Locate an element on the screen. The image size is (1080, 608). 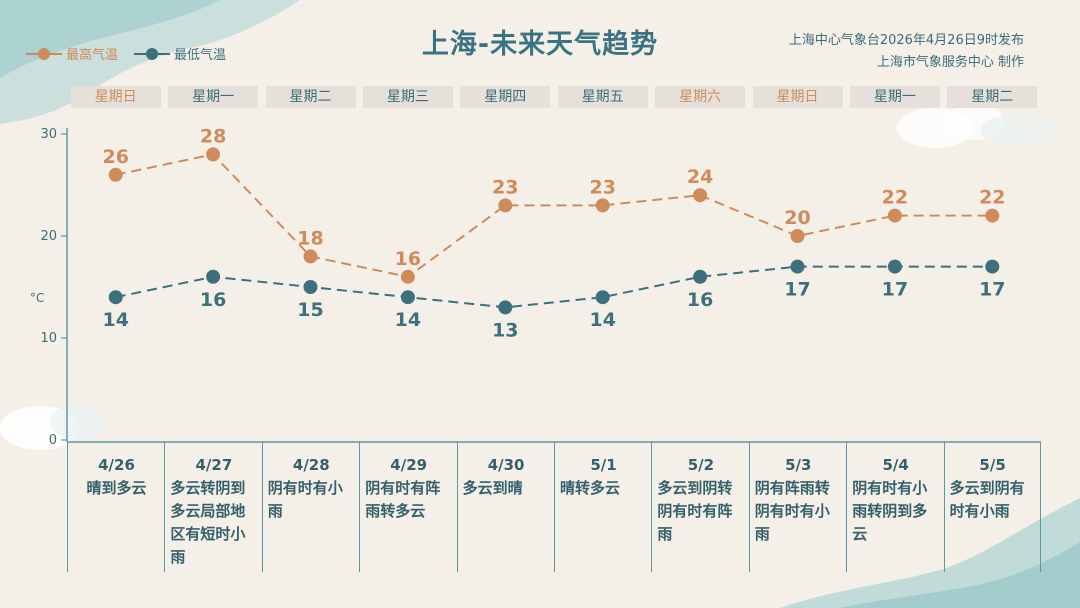
forecast-date: 4/30 is located at coordinates (506, 465).